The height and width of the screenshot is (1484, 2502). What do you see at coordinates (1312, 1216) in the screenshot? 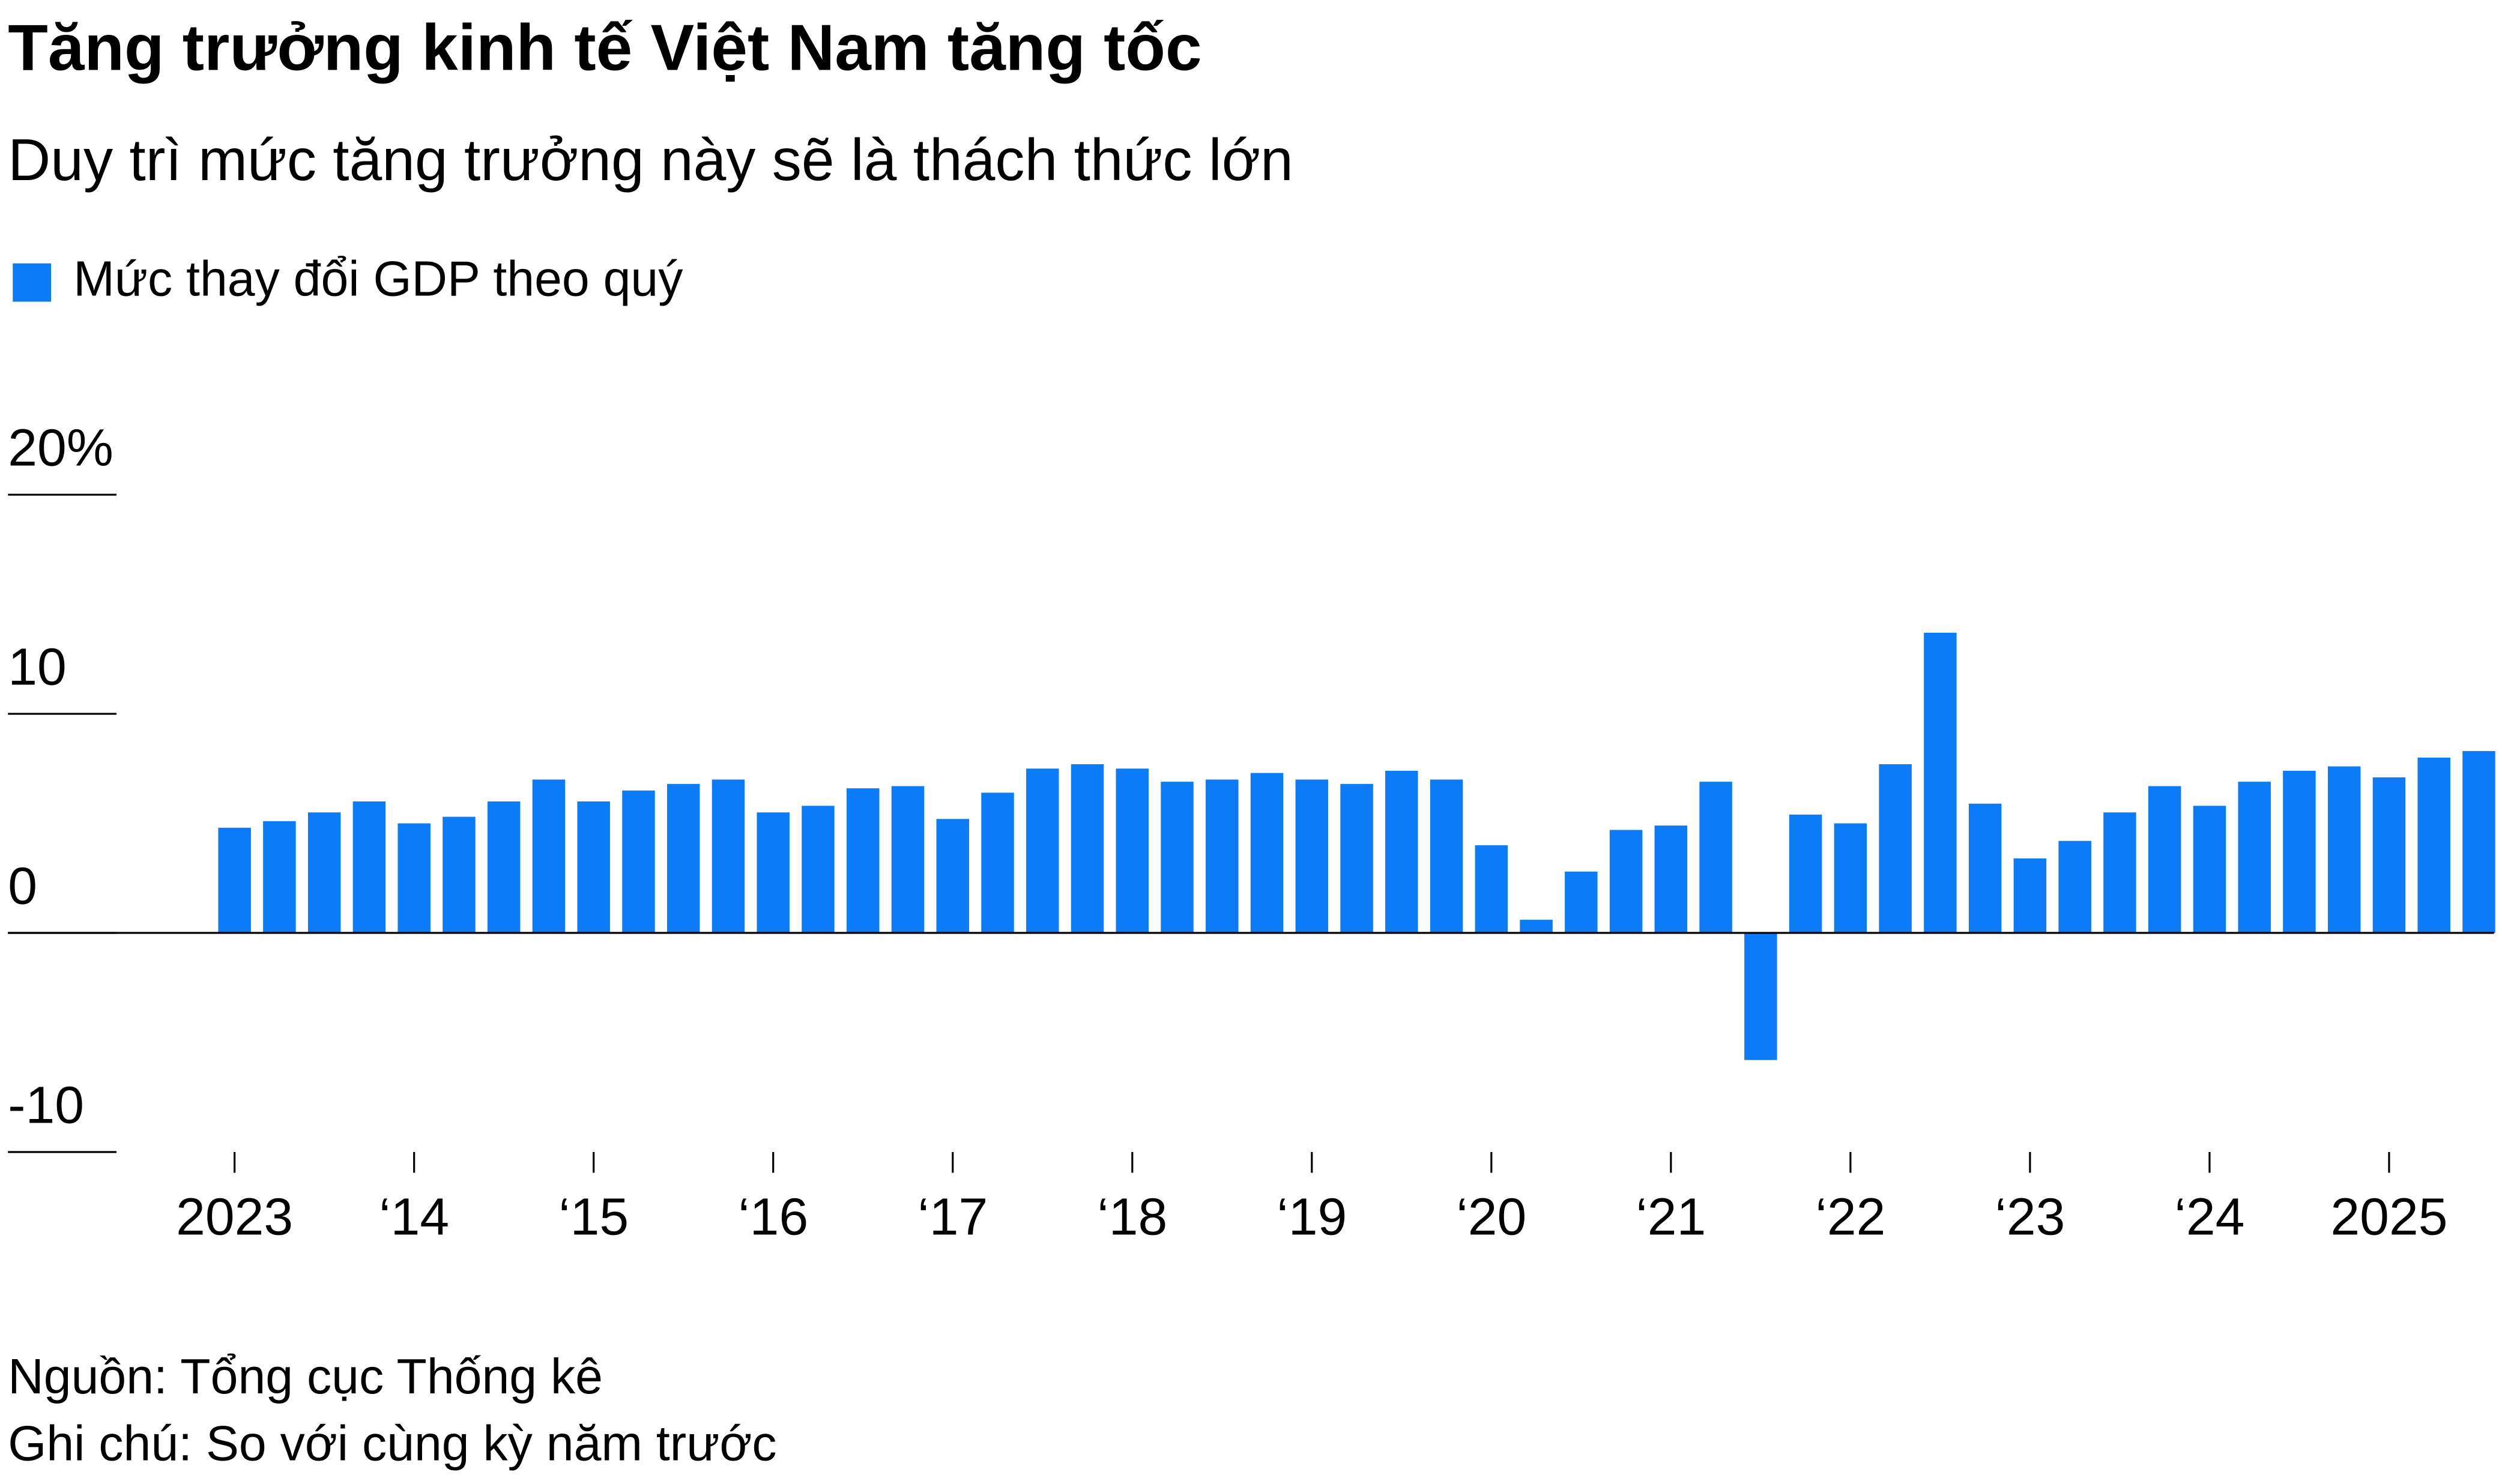
I see `x-tick-label: ‘19` at bounding box center [1312, 1216].